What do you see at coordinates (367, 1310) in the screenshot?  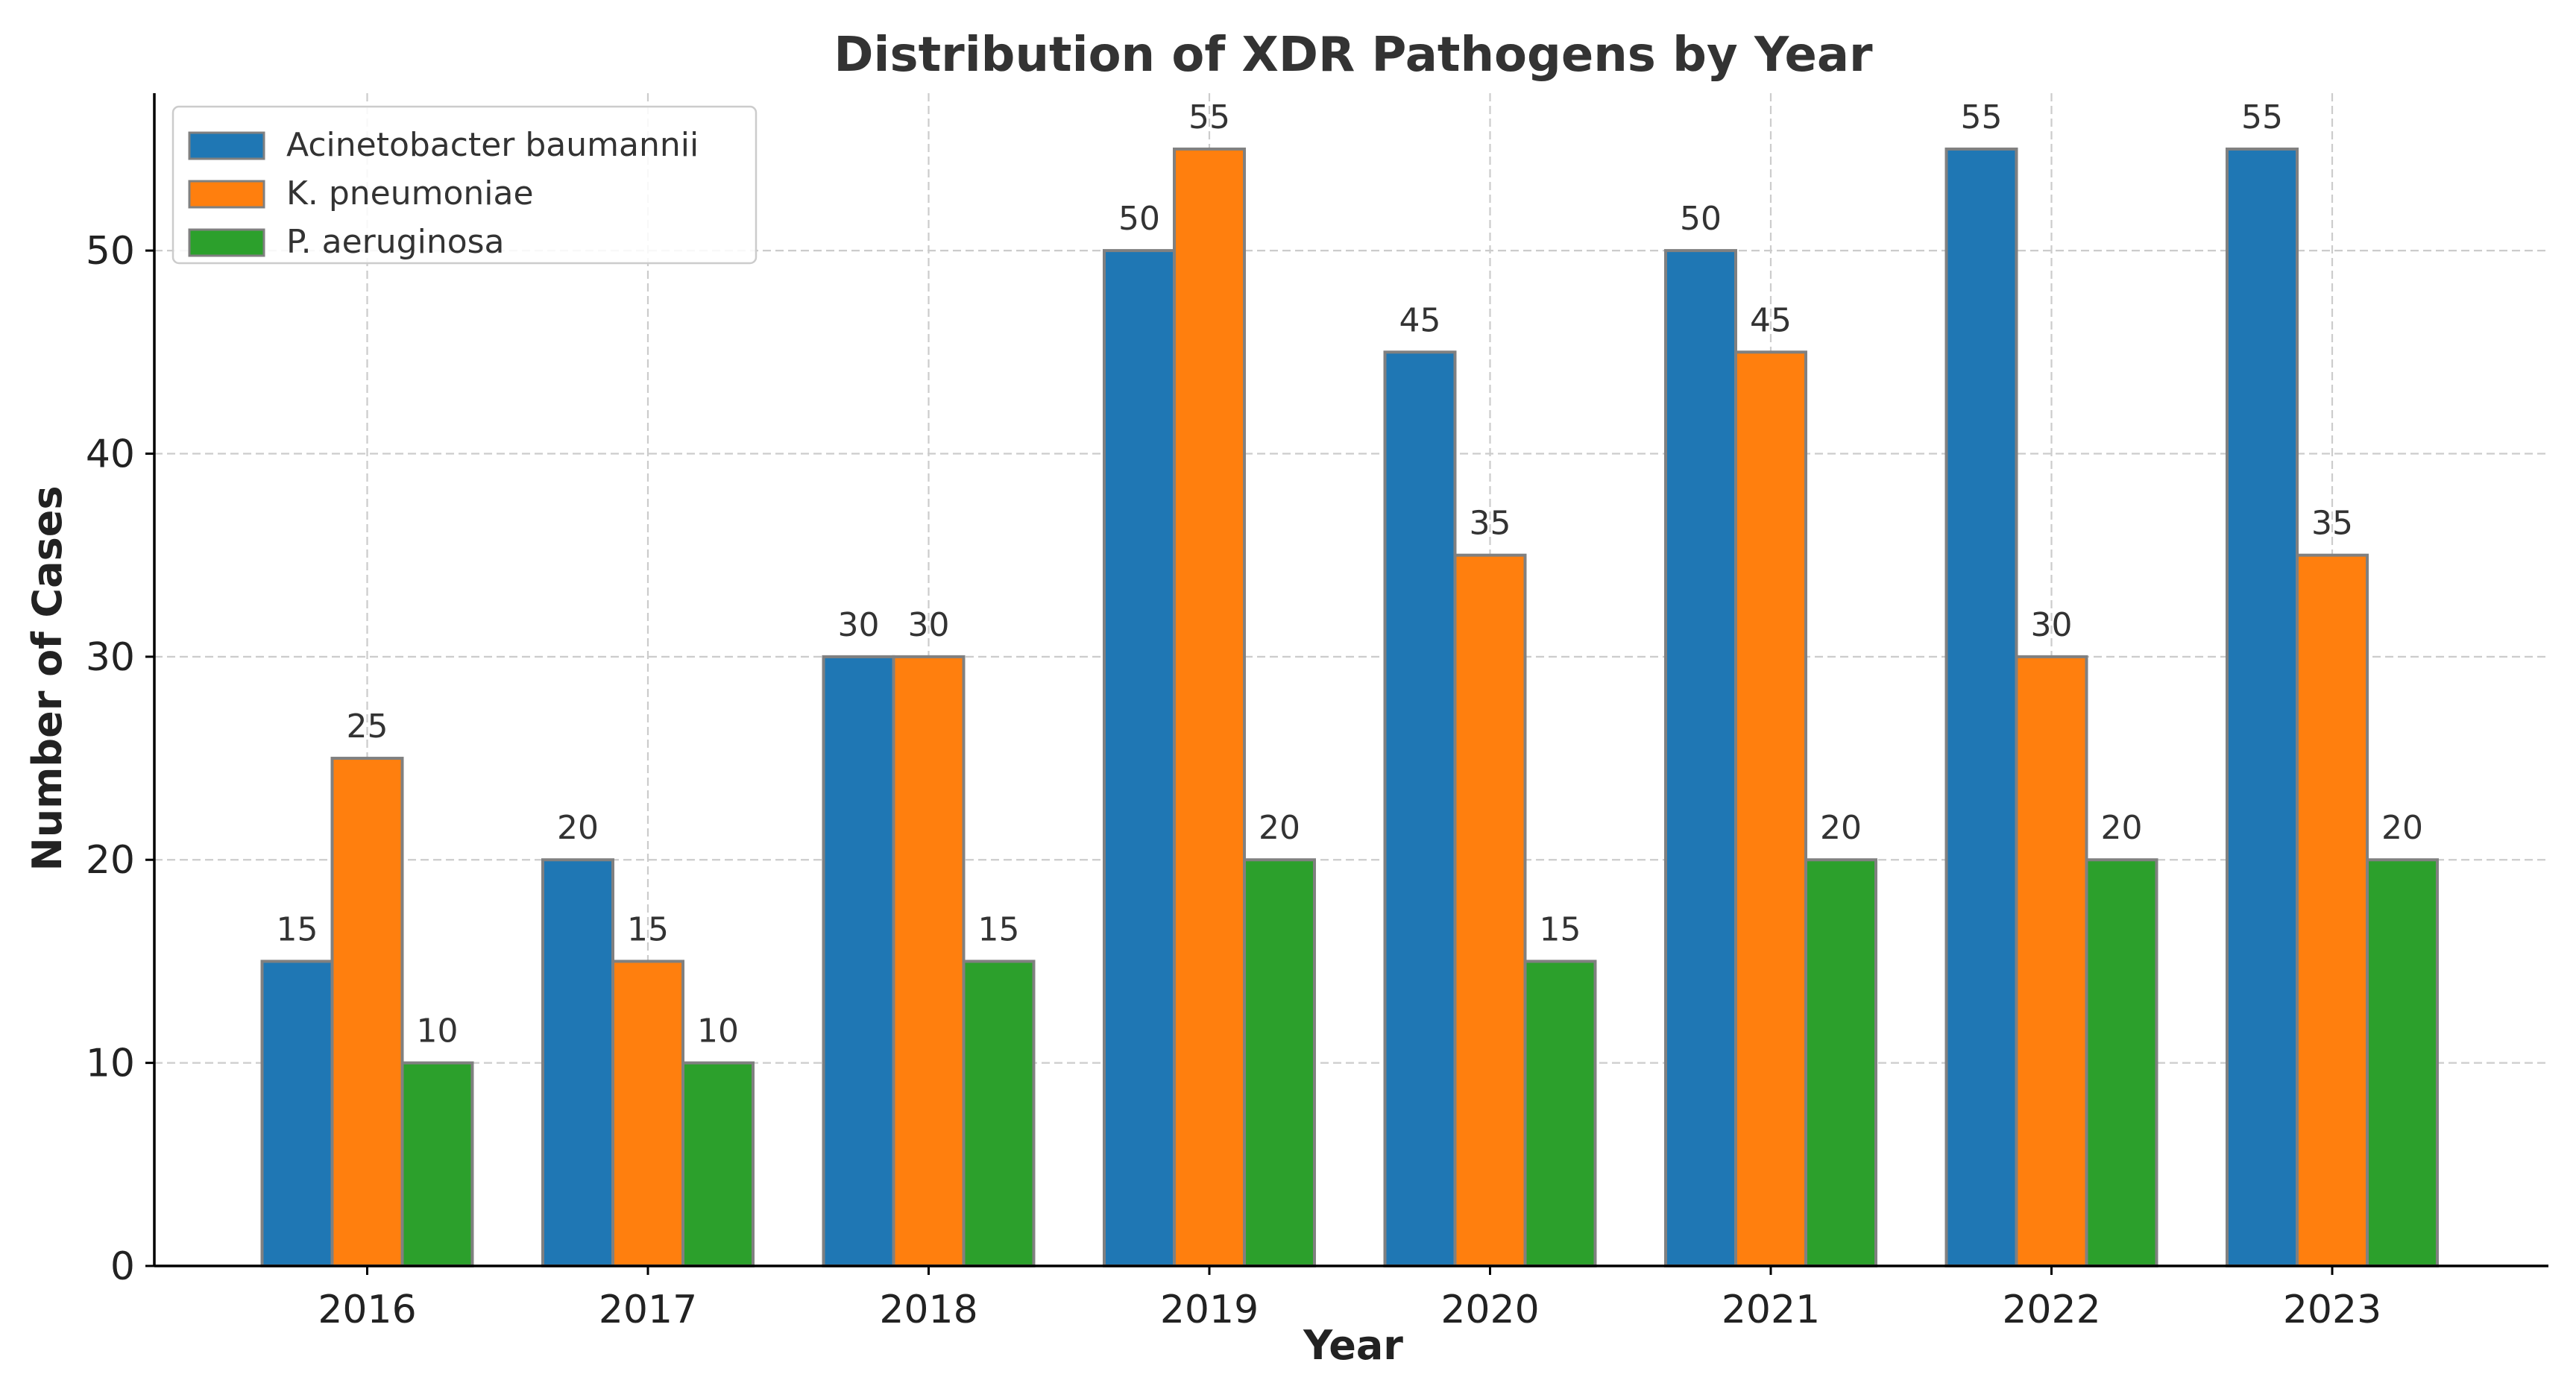 I see `x-tick-label: 2016` at bounding box center [367, 1310].